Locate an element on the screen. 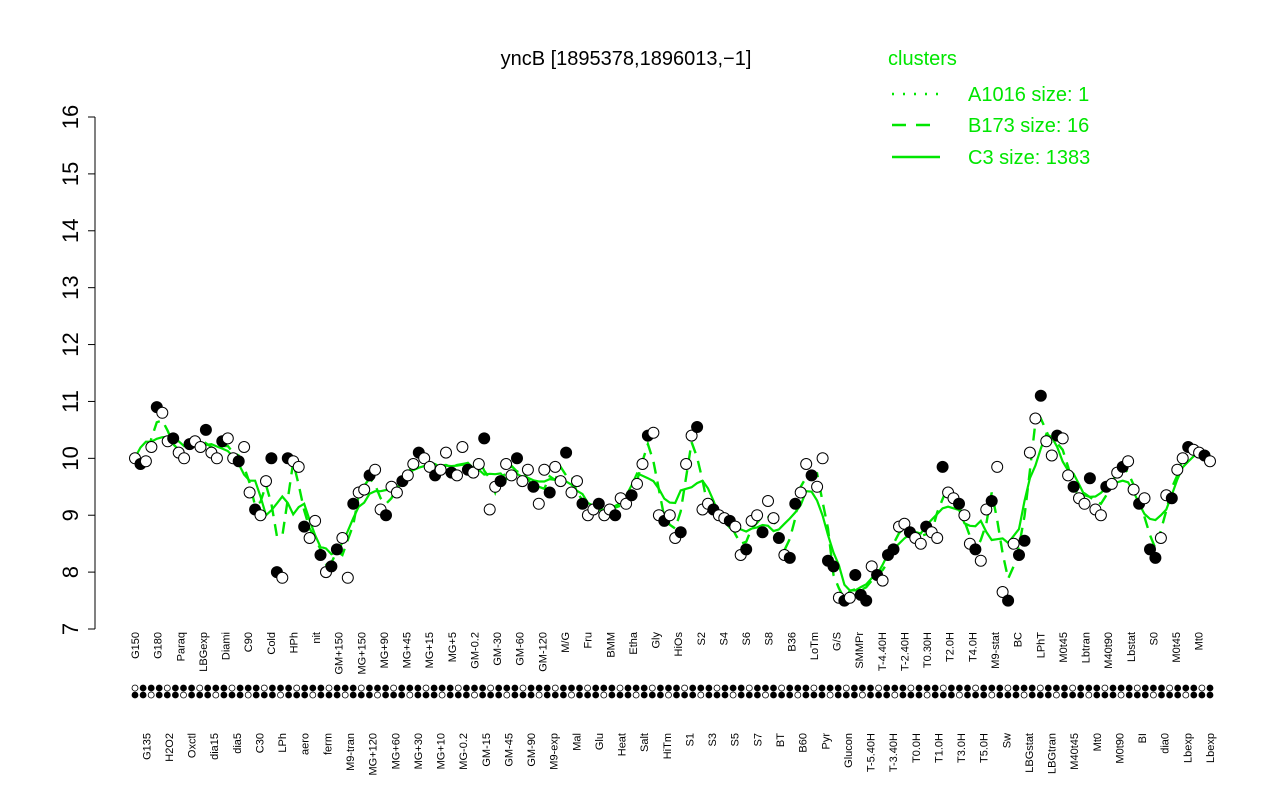 The height and width of the screenshot is (800, 1280). x-tick-label: Pyr is located at coordinates (826, 741).